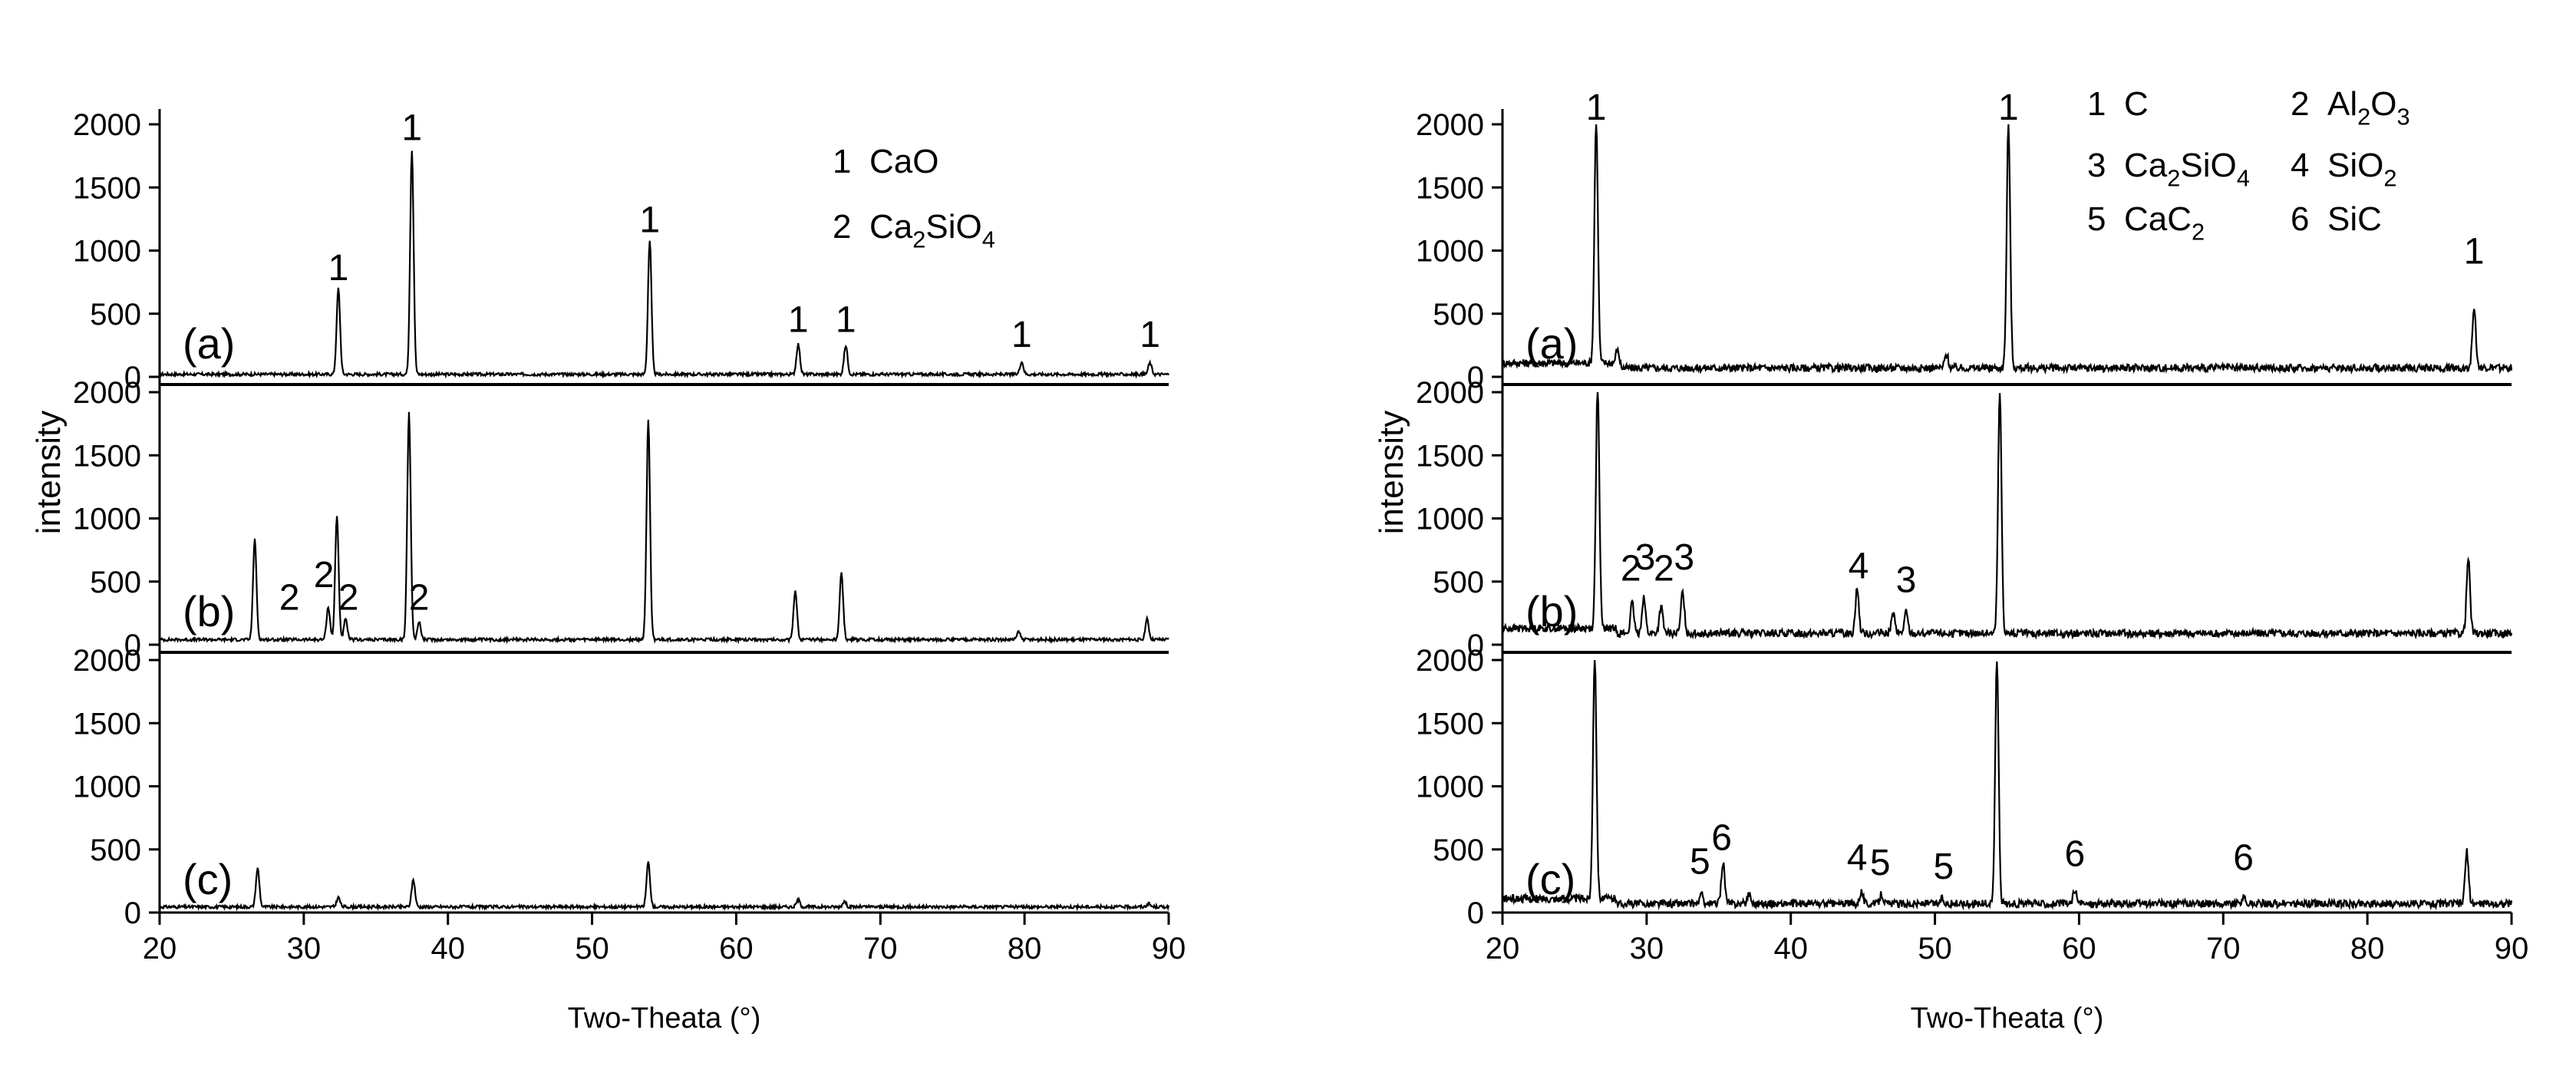  I want to click on legend-entry: Al2O3, so click(2368, 107).